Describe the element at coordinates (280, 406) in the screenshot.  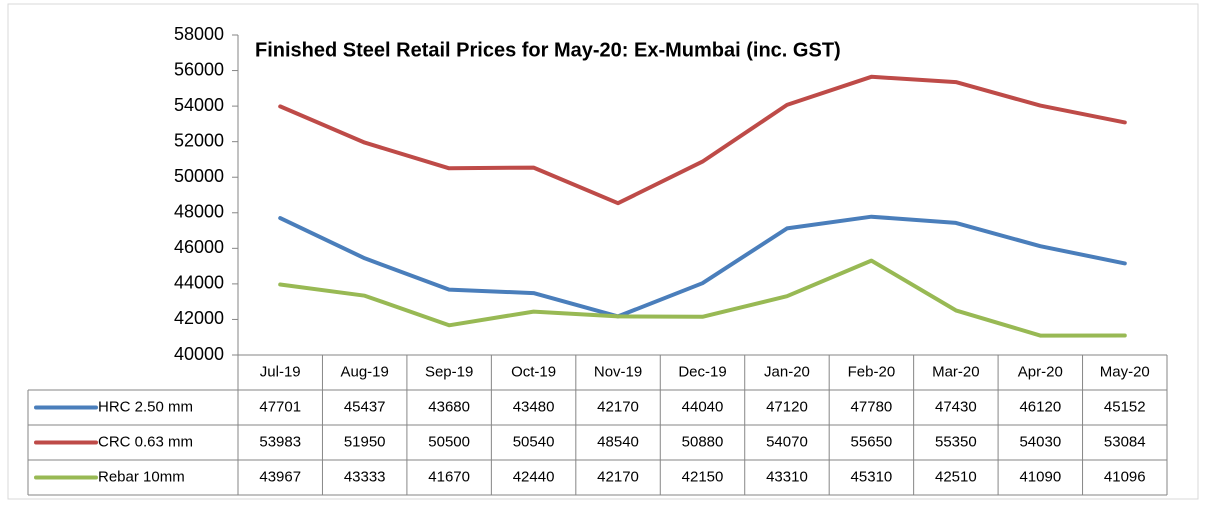
I see `table-value: 47701` at that location.